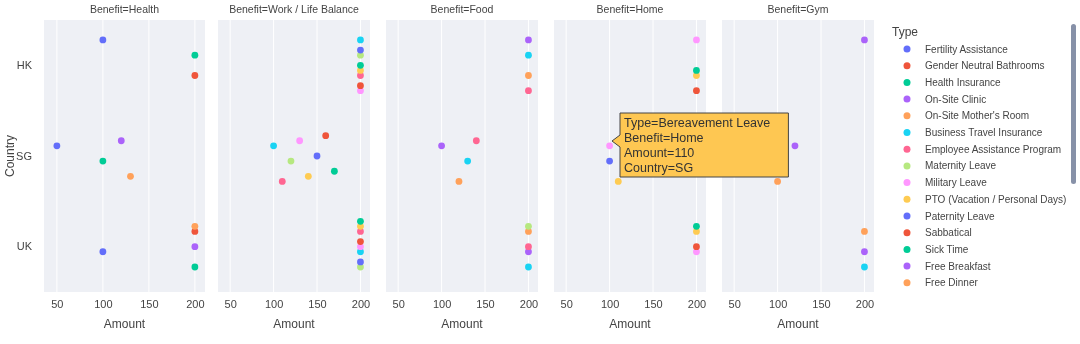 Image resolution: width=1080 pixels, height=344 pixels. Describe the element at coordinates (10, 156) in the screenshot. I see `y-axis-title: Country` at that location.